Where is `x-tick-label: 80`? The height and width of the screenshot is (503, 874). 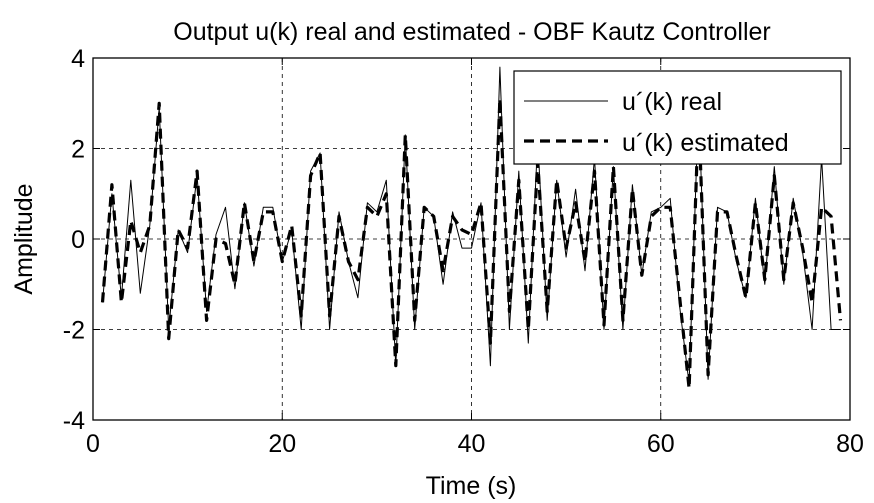
x-tick-label: 80 is located at coordinates (850, 444).